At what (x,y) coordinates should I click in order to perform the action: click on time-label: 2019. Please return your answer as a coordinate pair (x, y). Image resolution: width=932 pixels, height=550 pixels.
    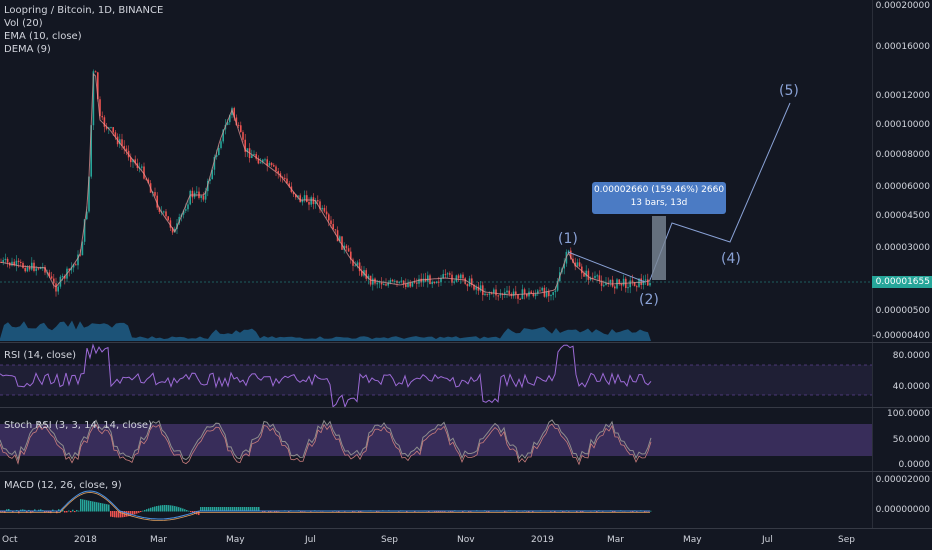
    Looking at the image, I should click on (542, 540).